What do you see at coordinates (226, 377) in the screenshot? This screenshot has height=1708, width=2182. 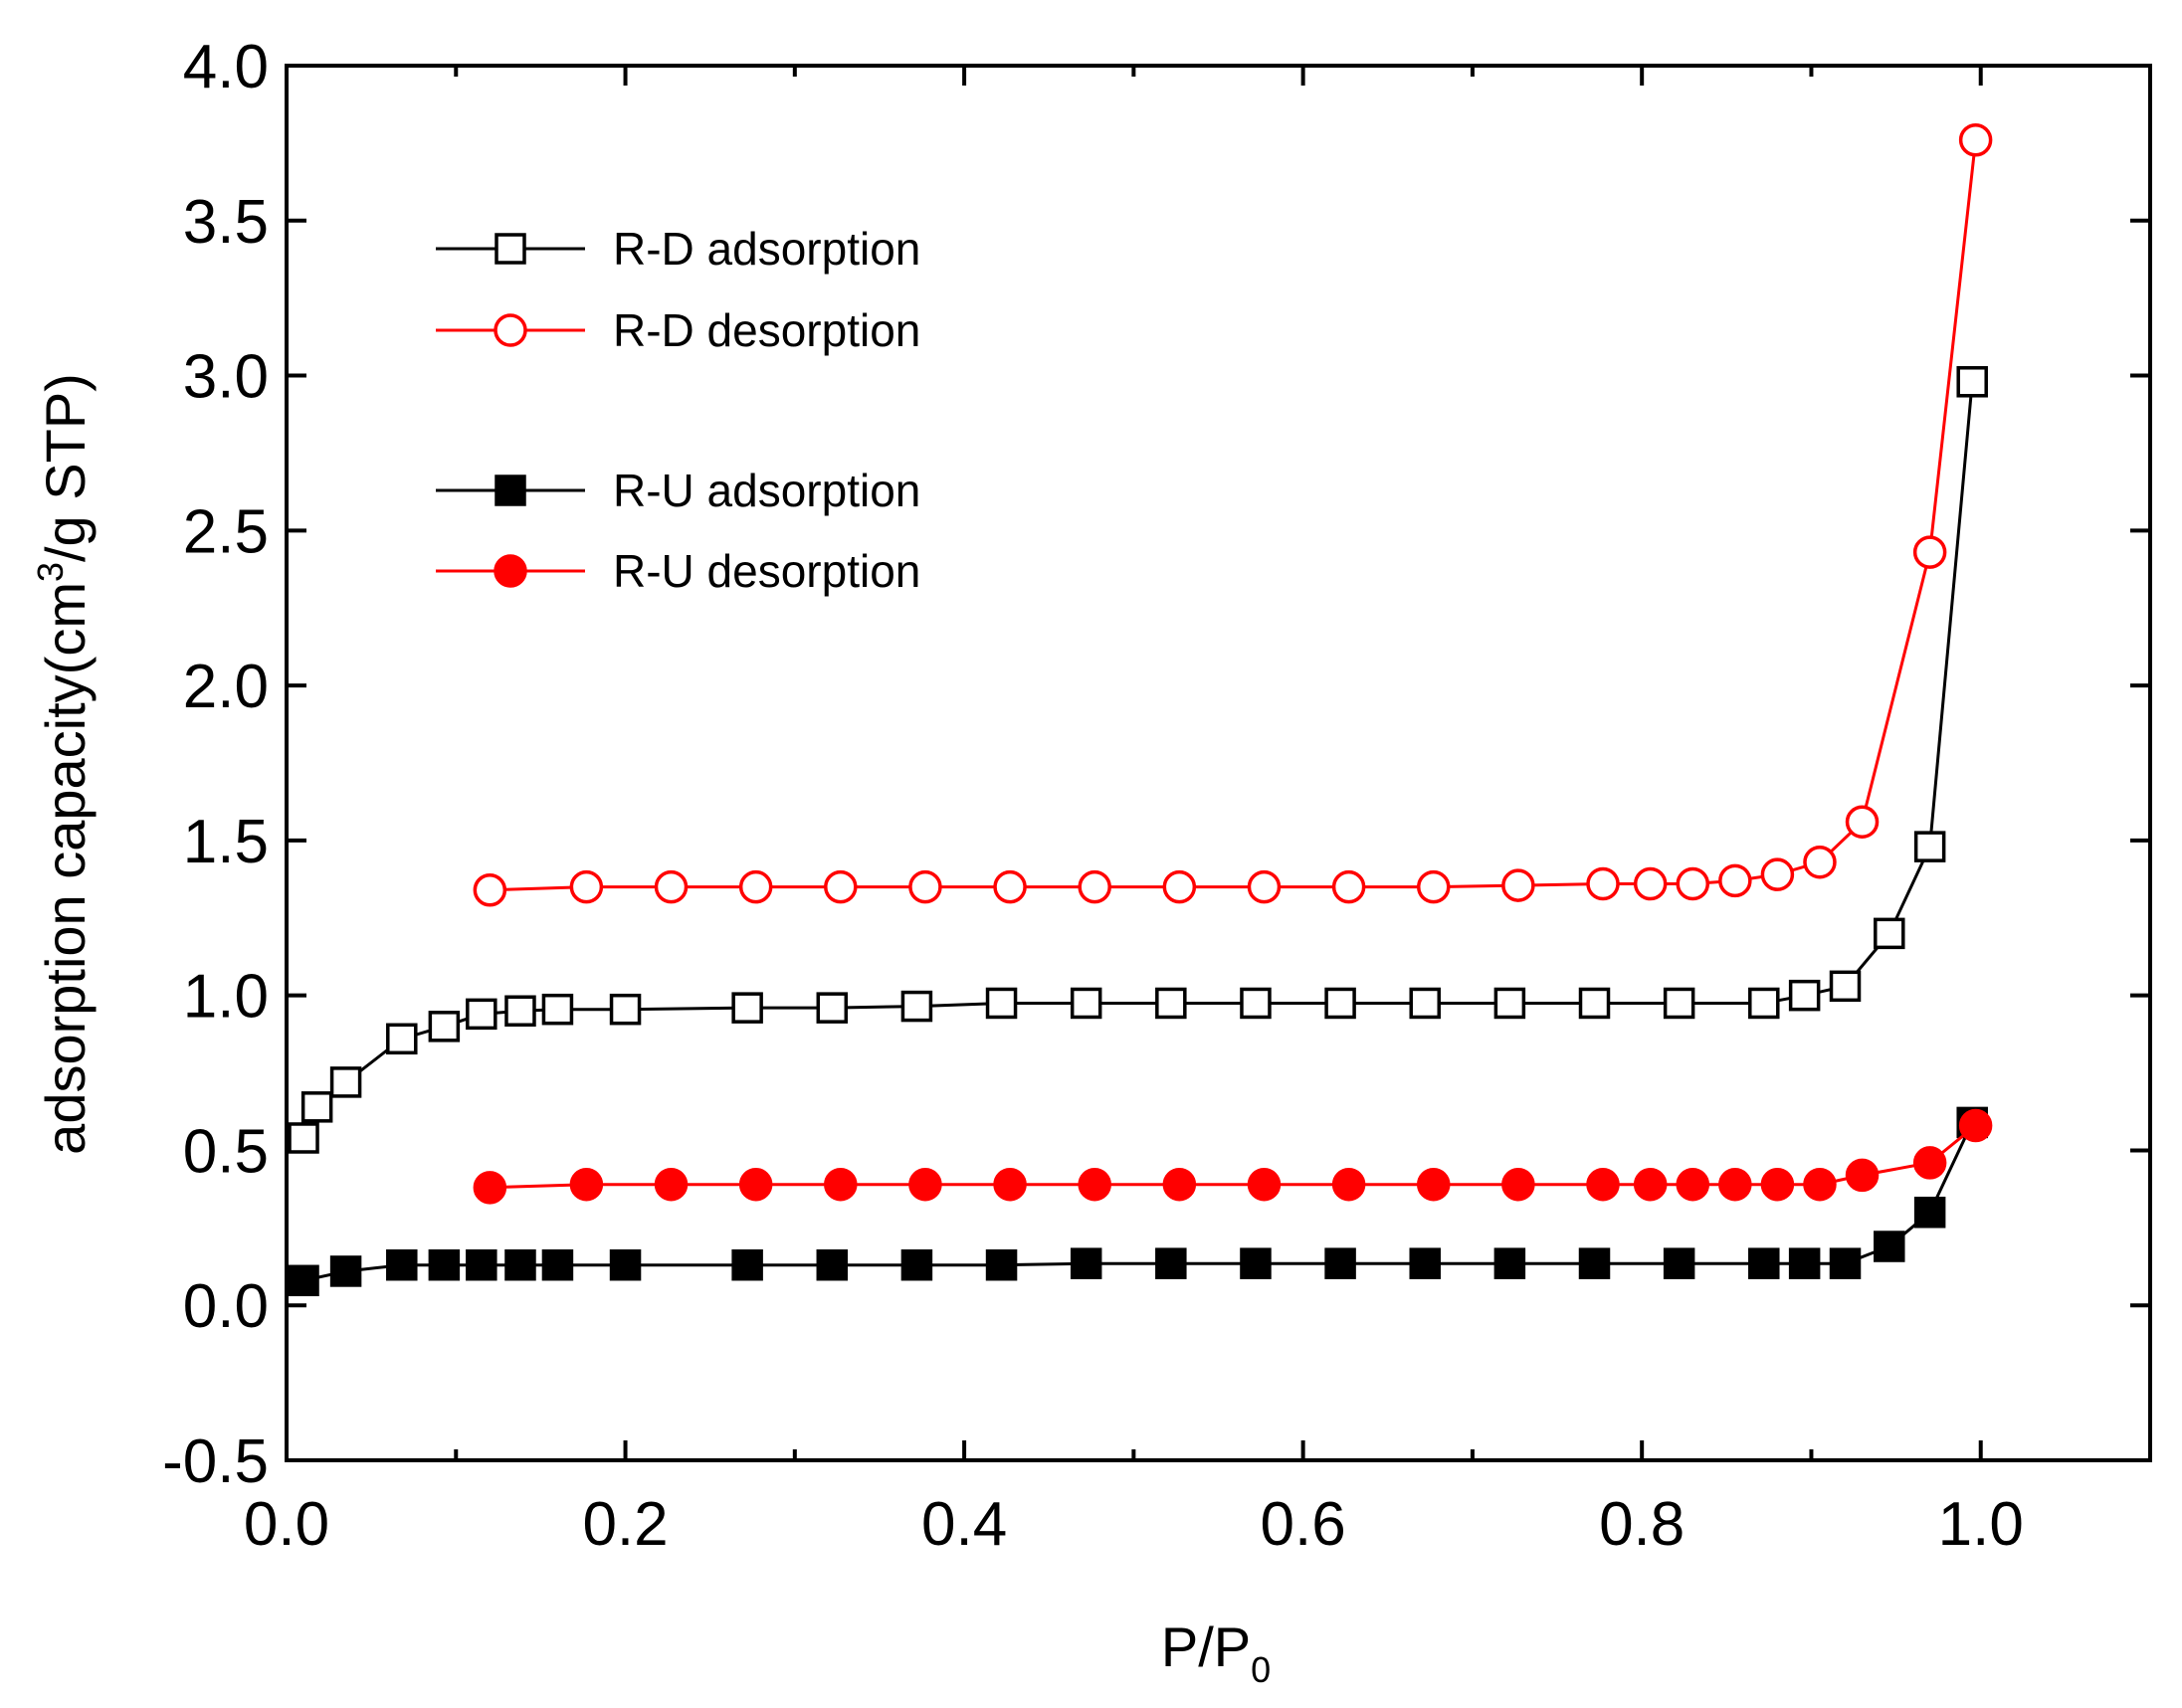 I see `y-tick-label: 3.0` at bounding box center [226, 377].